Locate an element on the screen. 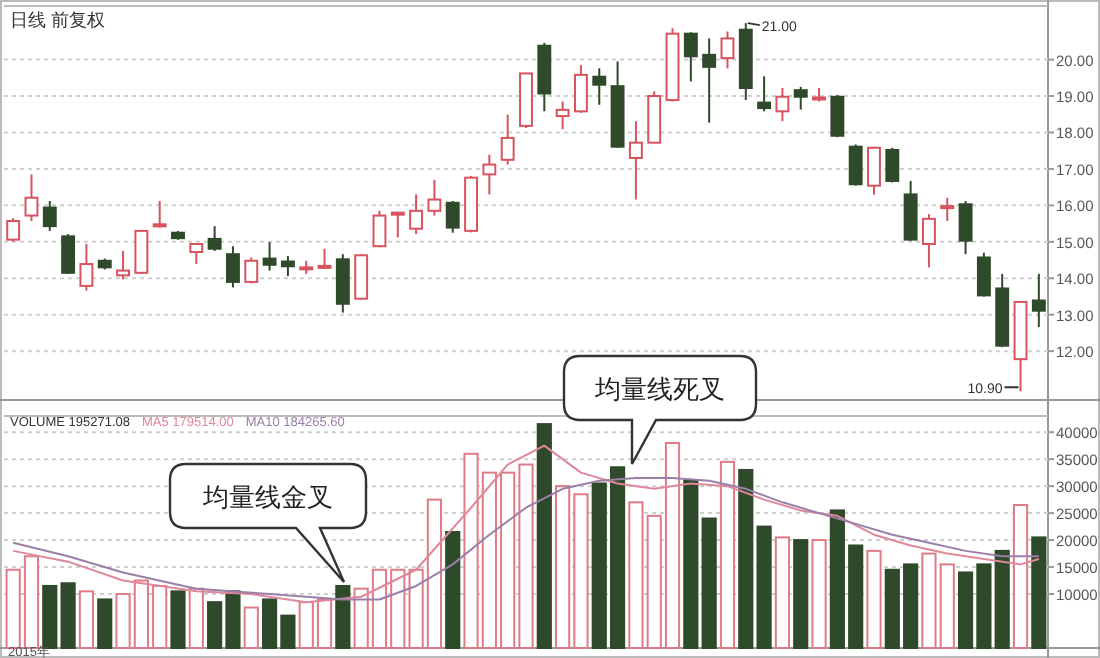  annotation: 均量线死叉 is located at coordinates (659, 389).